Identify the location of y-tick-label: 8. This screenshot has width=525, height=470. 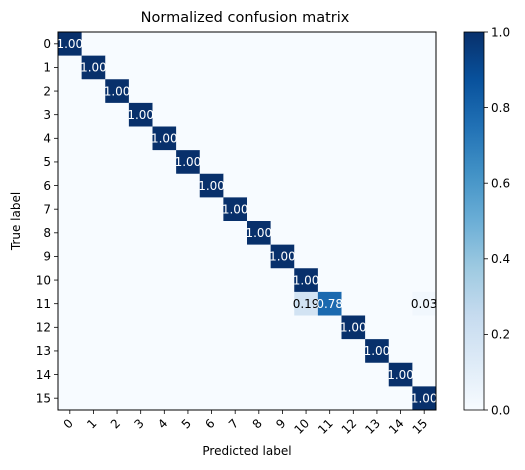
(47, 233).